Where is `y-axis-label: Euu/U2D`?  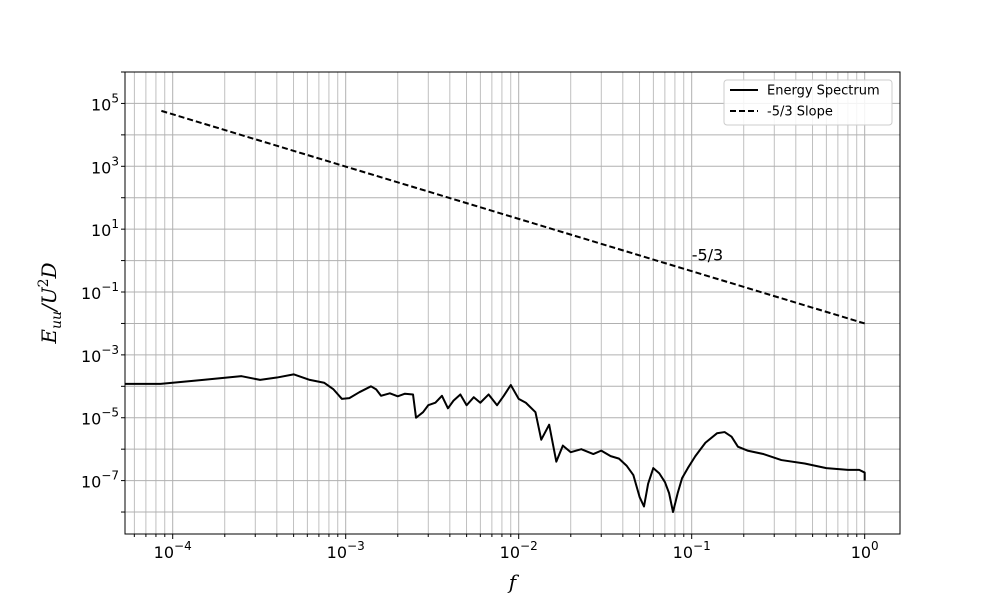 y-axis-label: Euu/U2D is located at coordinates (50, 303).